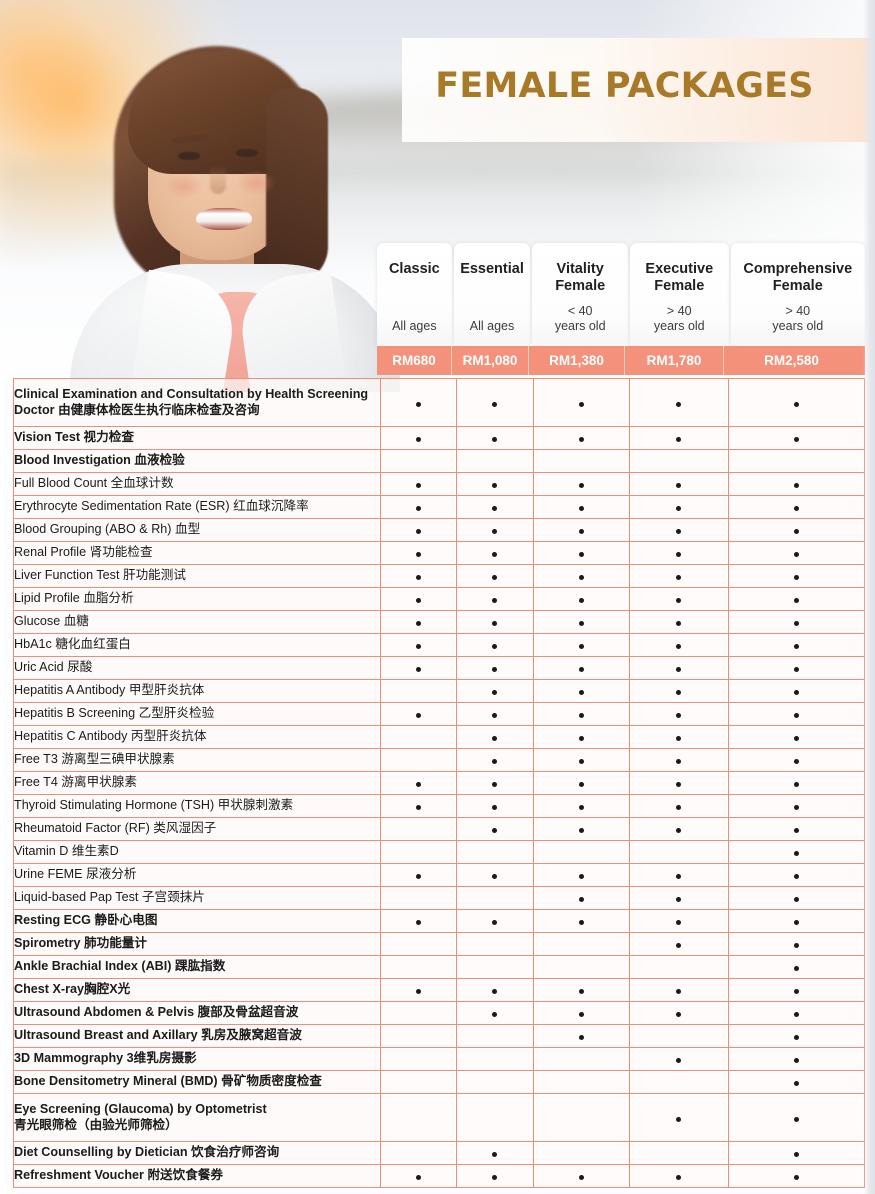 The image size is (875, 1194). Describe the element at coordinates (439, 691) in the screenshot. I see `table-row: Hepatitis A Antibody 甲型肝炎抗体` at that location.